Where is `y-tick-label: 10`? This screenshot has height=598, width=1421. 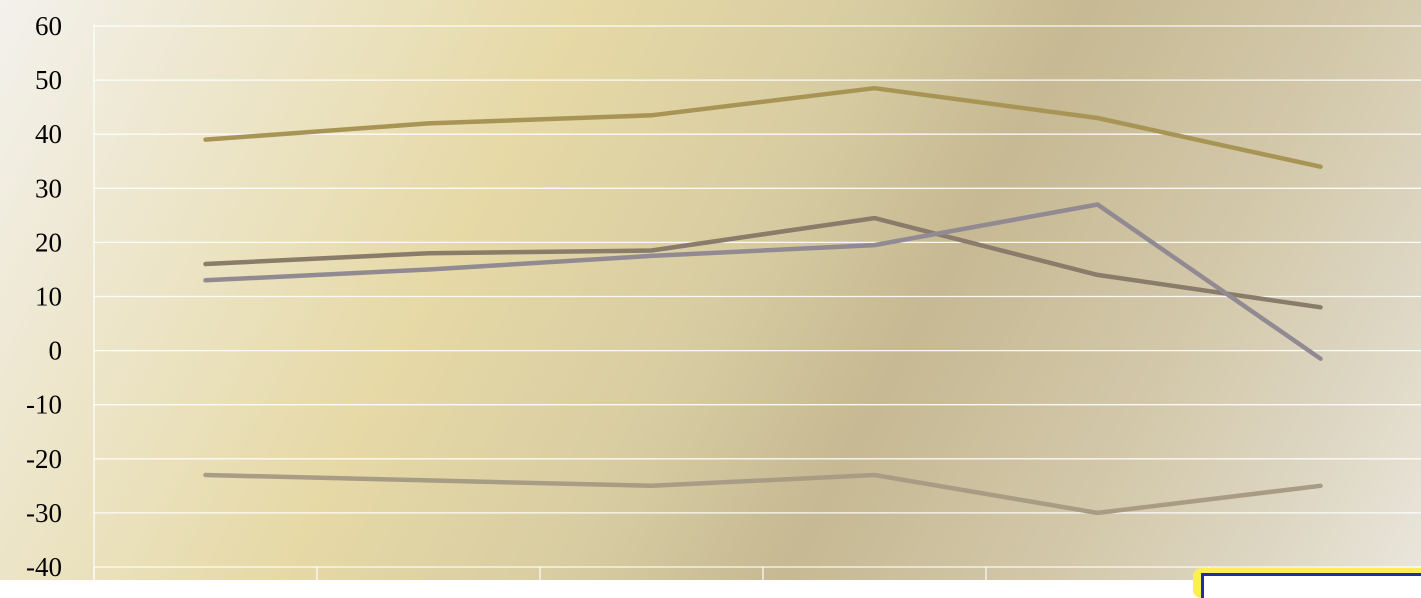 y-tick-label: 10 is located at coordinates (48, 297).